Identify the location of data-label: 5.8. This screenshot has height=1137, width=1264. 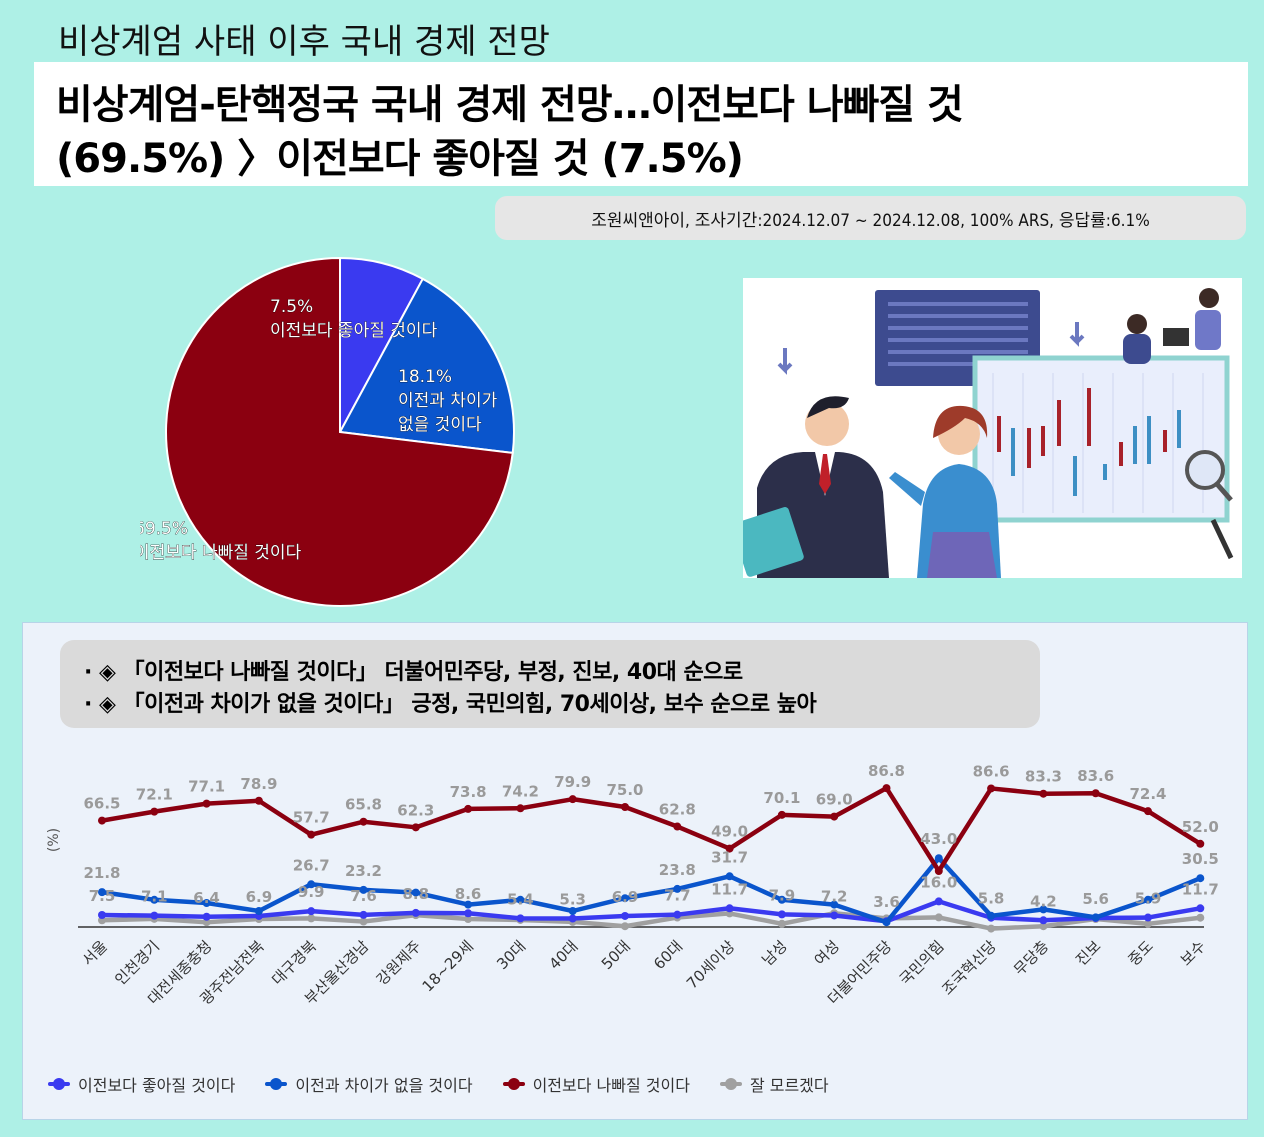
(991, 899).